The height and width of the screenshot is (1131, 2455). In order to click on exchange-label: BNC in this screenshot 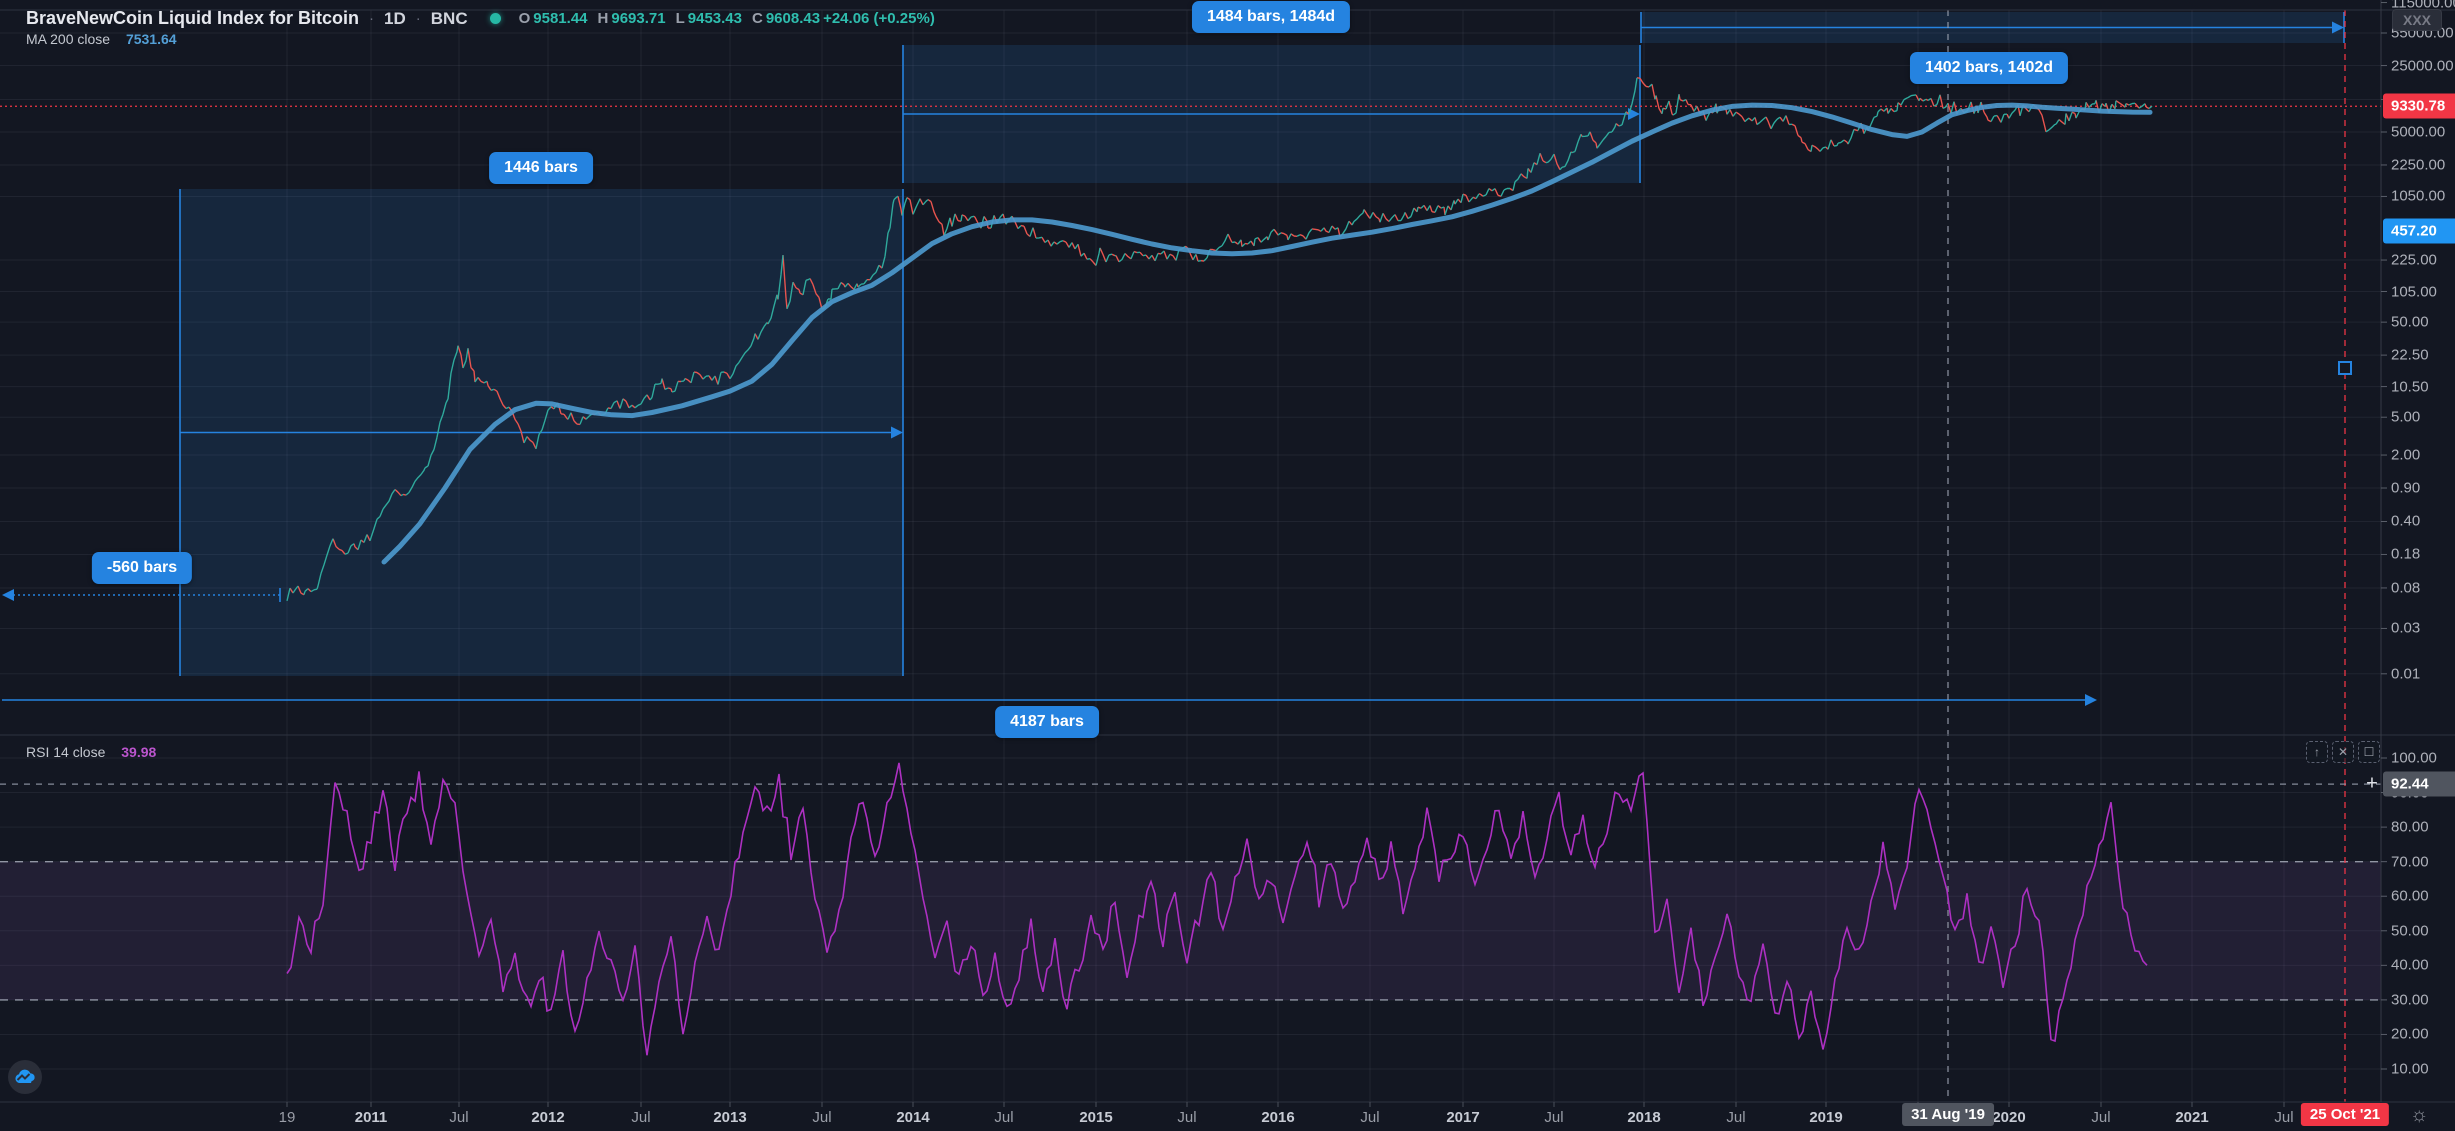, I will do `click(449, 18)`.